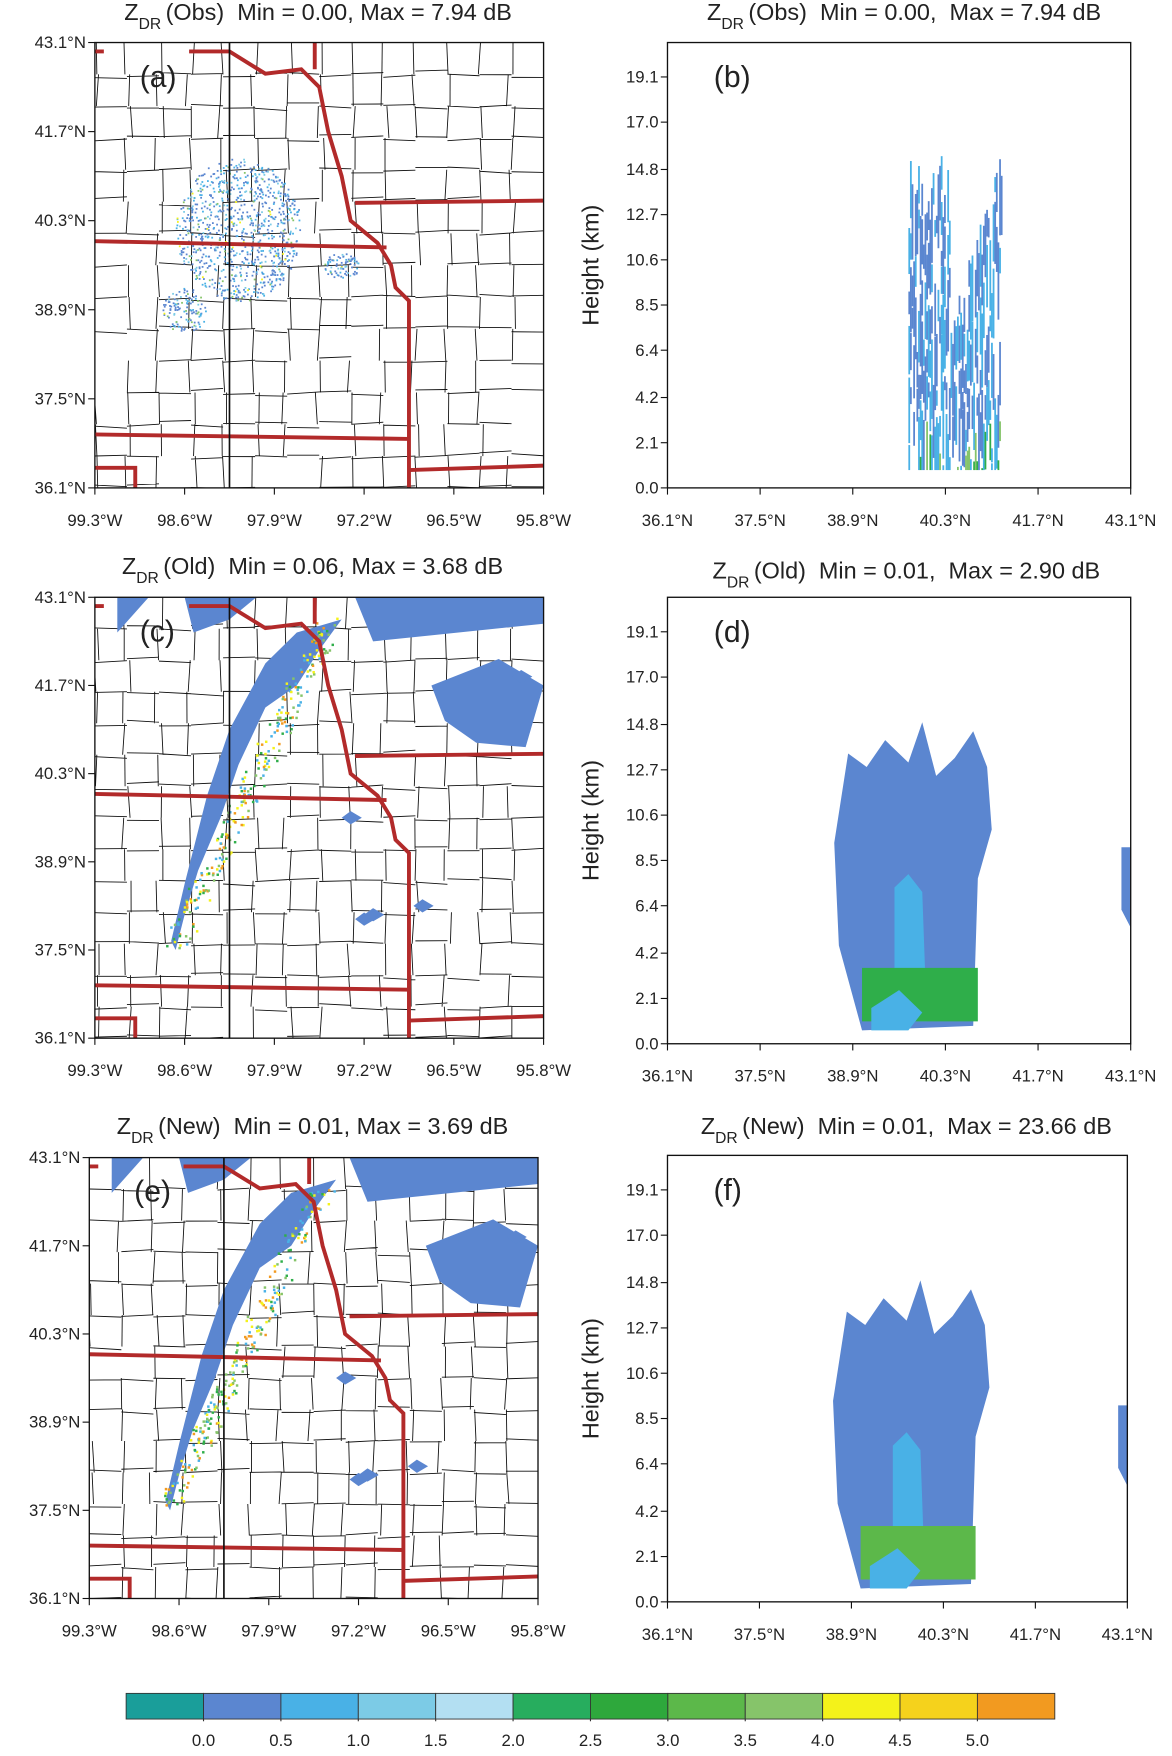 Image resolution: width=1172 pixels, height=1756 pixels. I want to click on panel-label: (e), so click(152, 1192).